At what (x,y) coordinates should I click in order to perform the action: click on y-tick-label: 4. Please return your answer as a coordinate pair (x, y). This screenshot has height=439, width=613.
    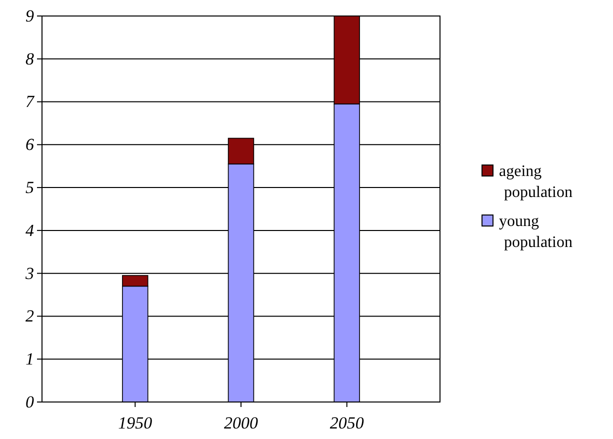
    Looking at the image, I should click on (30, 230).